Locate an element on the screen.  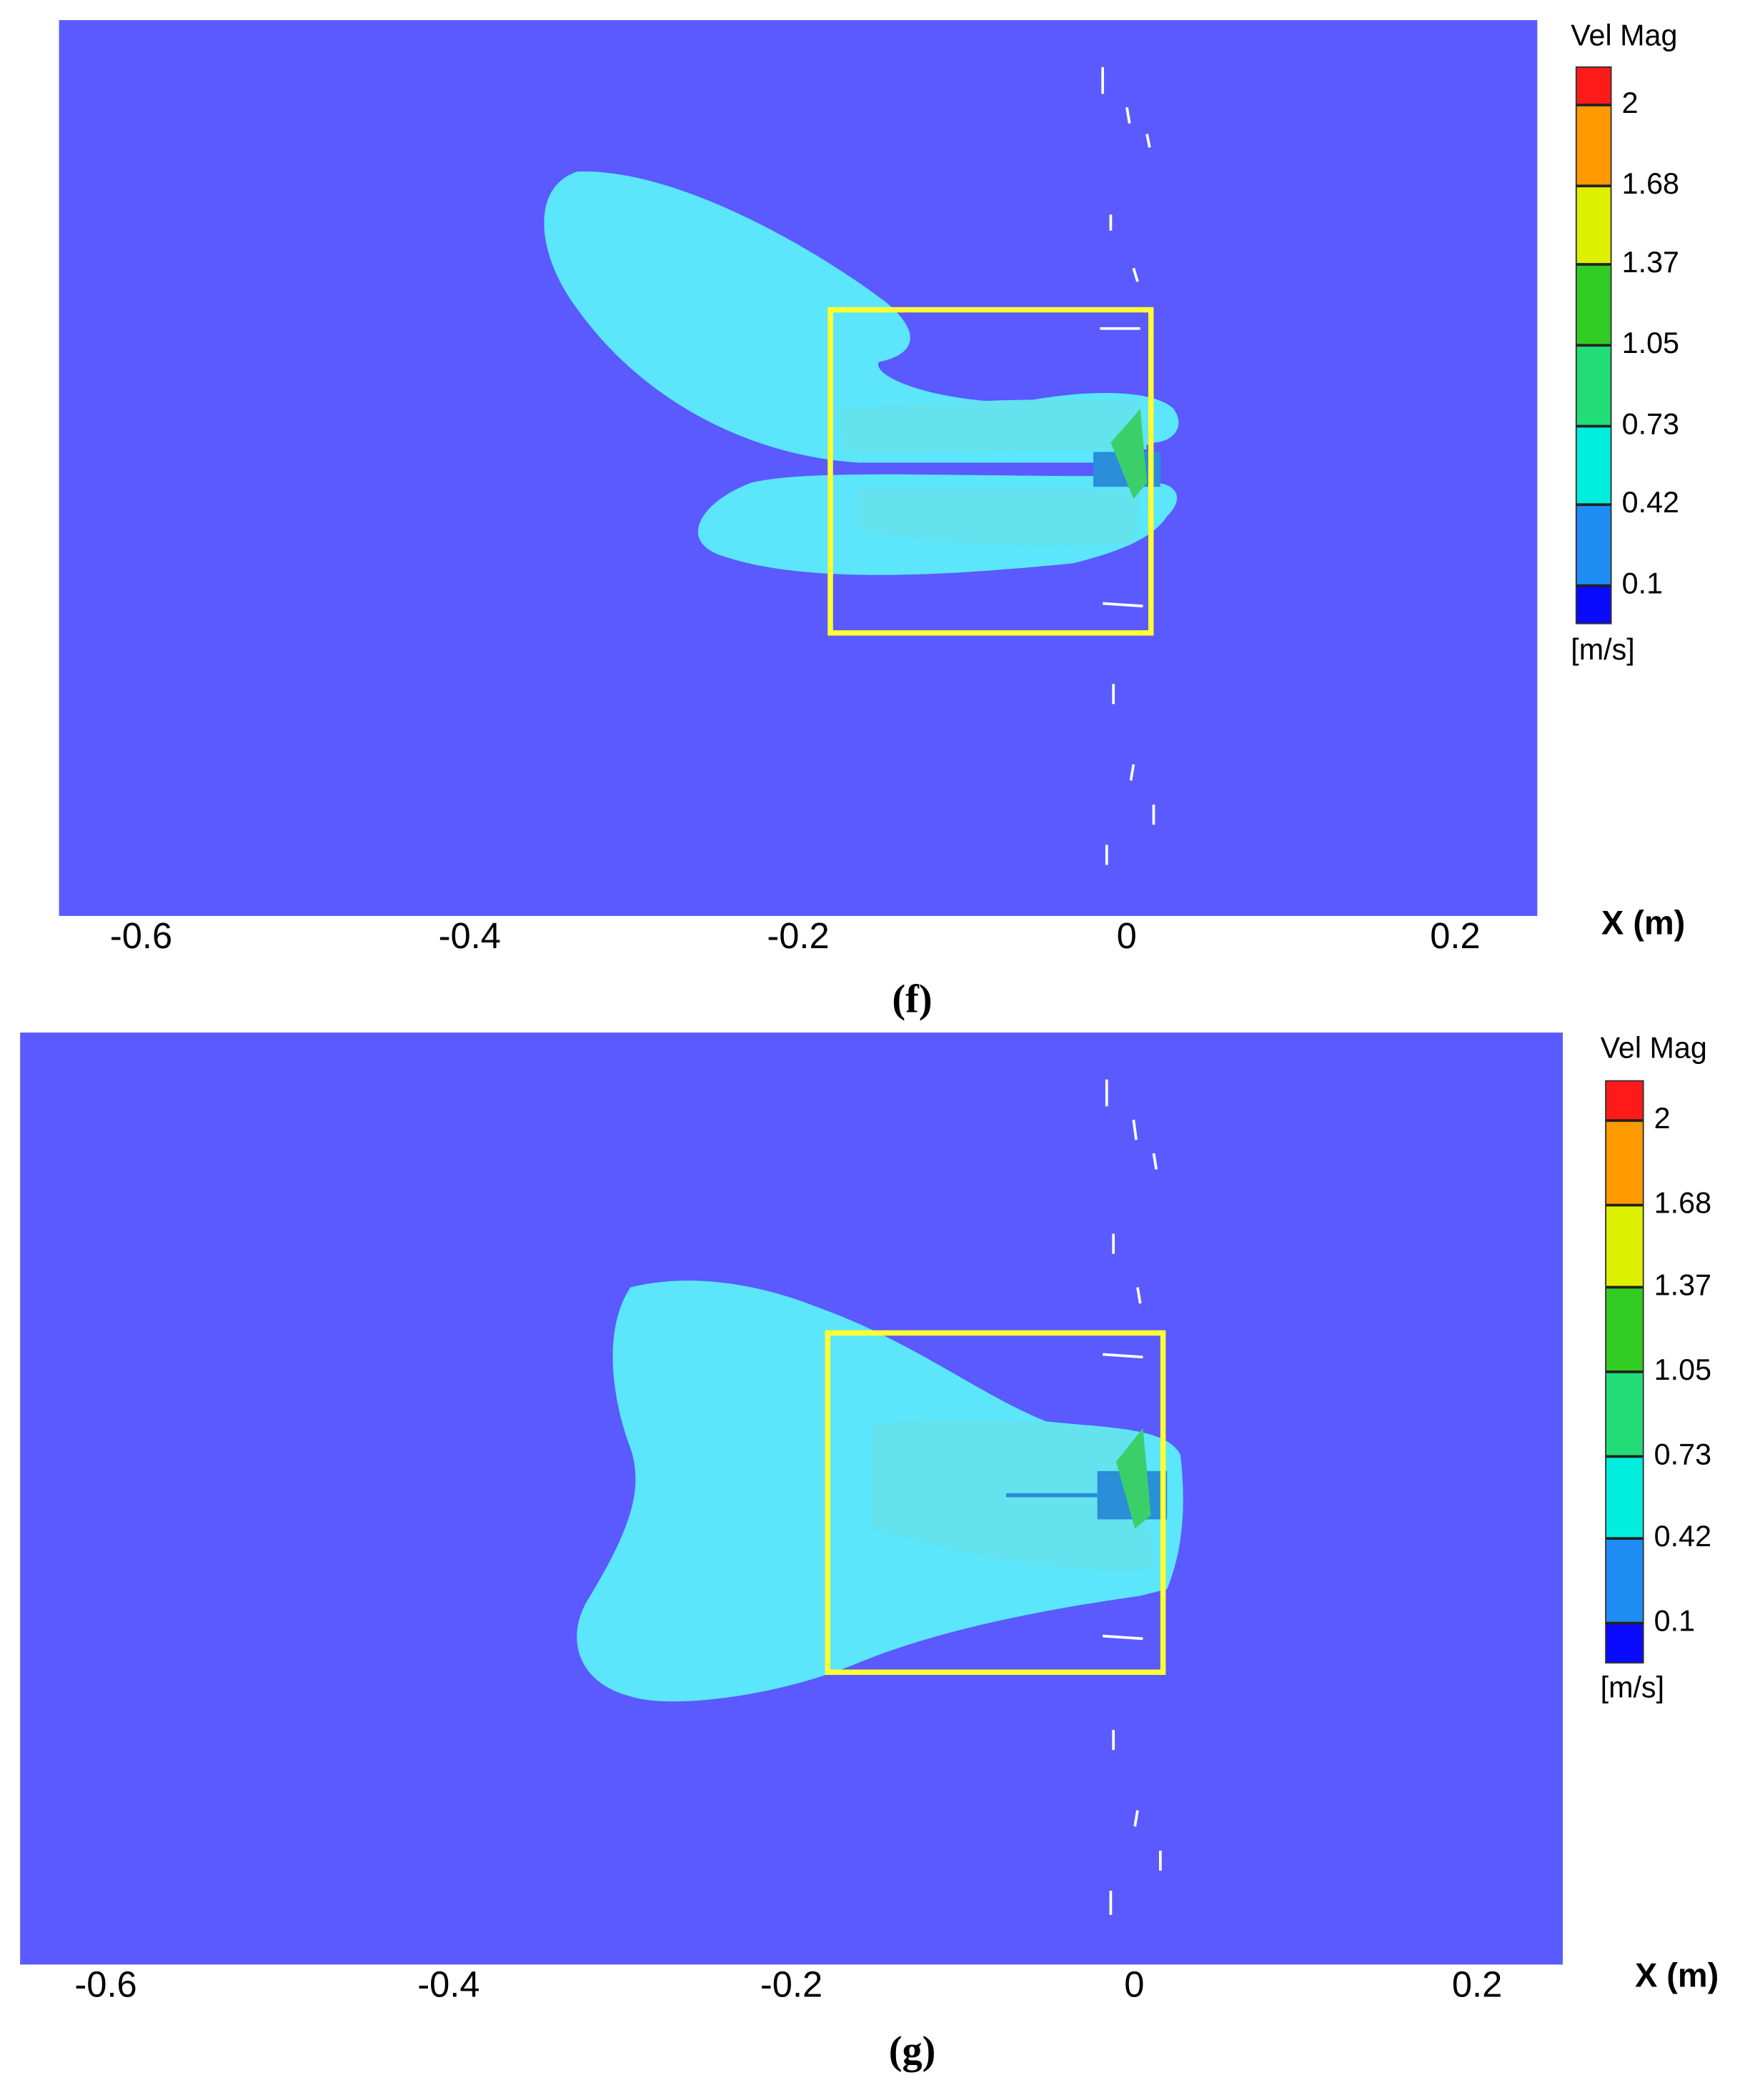
wake-upper is located at coordinates (861, 317).